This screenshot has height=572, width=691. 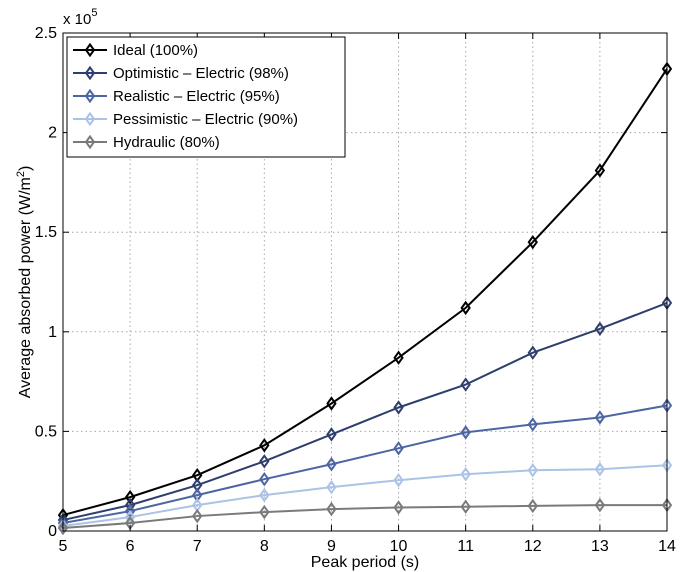 I want to click on x-axis-label: Peak period (s), so click(x=365, y=562).